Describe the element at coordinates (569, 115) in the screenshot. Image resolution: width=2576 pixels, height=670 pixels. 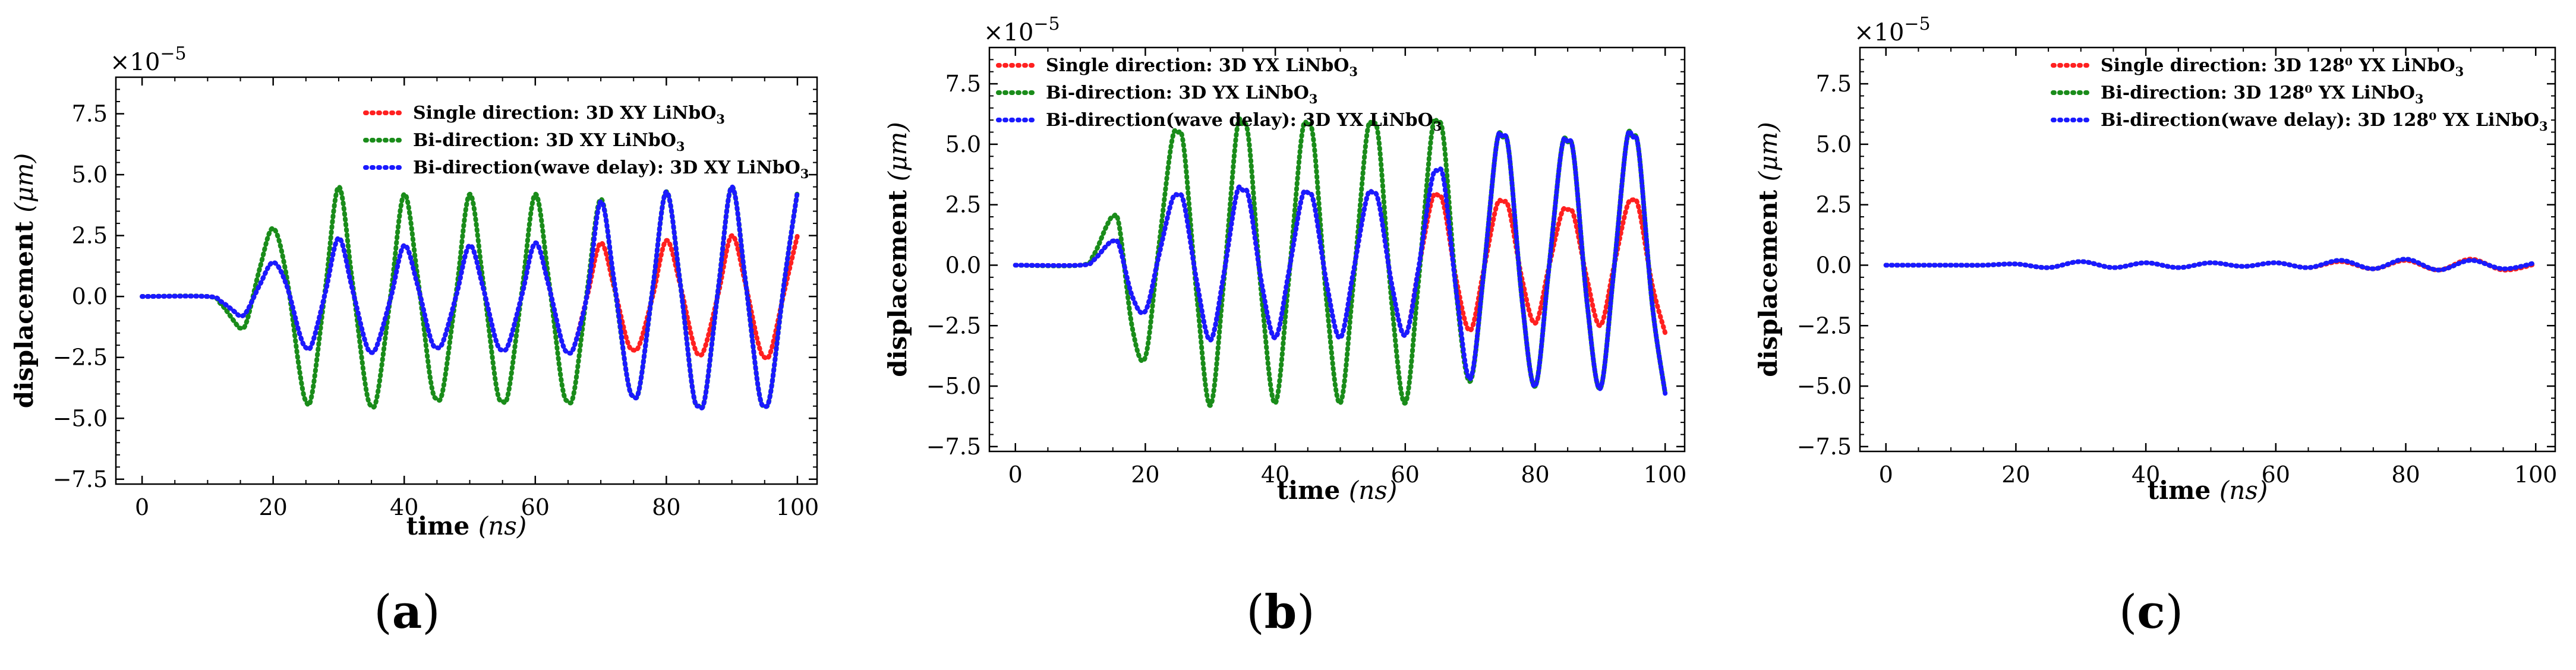
I see `legend-entry: Single direction: 3D XY LiNbO3` at that location.